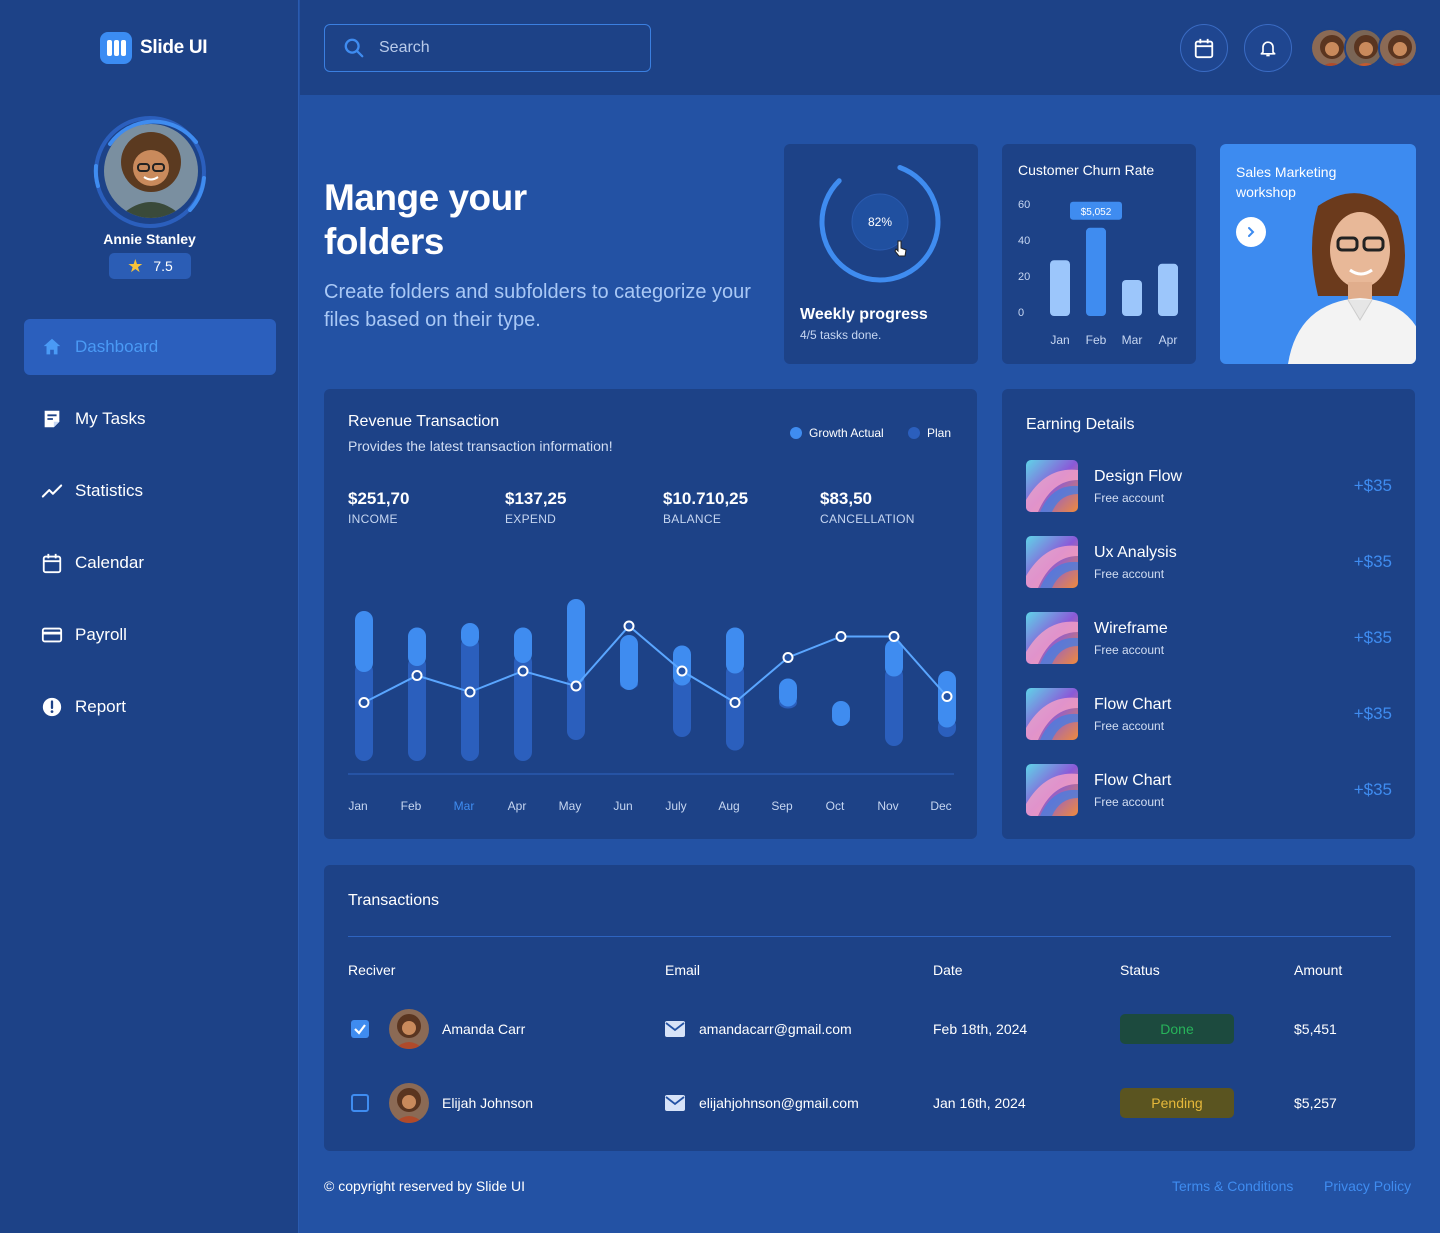 Image resolution: width=1440 pixels, height=1233 pixels. I want to click on sidebar-item-statistics: Statistics, so click(150, 491).